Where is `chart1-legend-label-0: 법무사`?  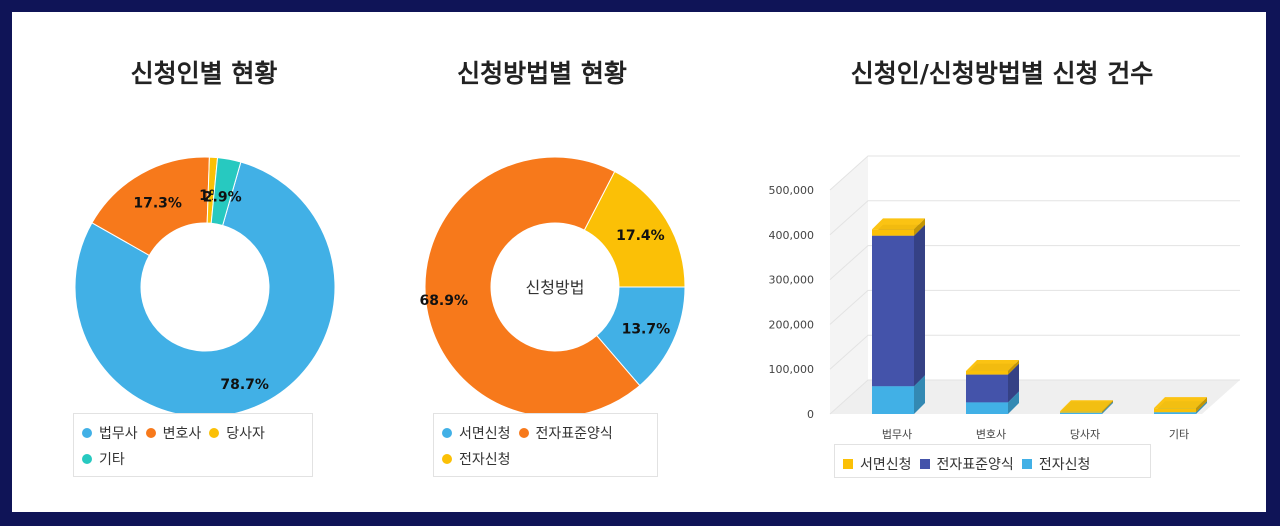
chart1-legend-label-0: 법무사 is located at coordinates (118, 434).